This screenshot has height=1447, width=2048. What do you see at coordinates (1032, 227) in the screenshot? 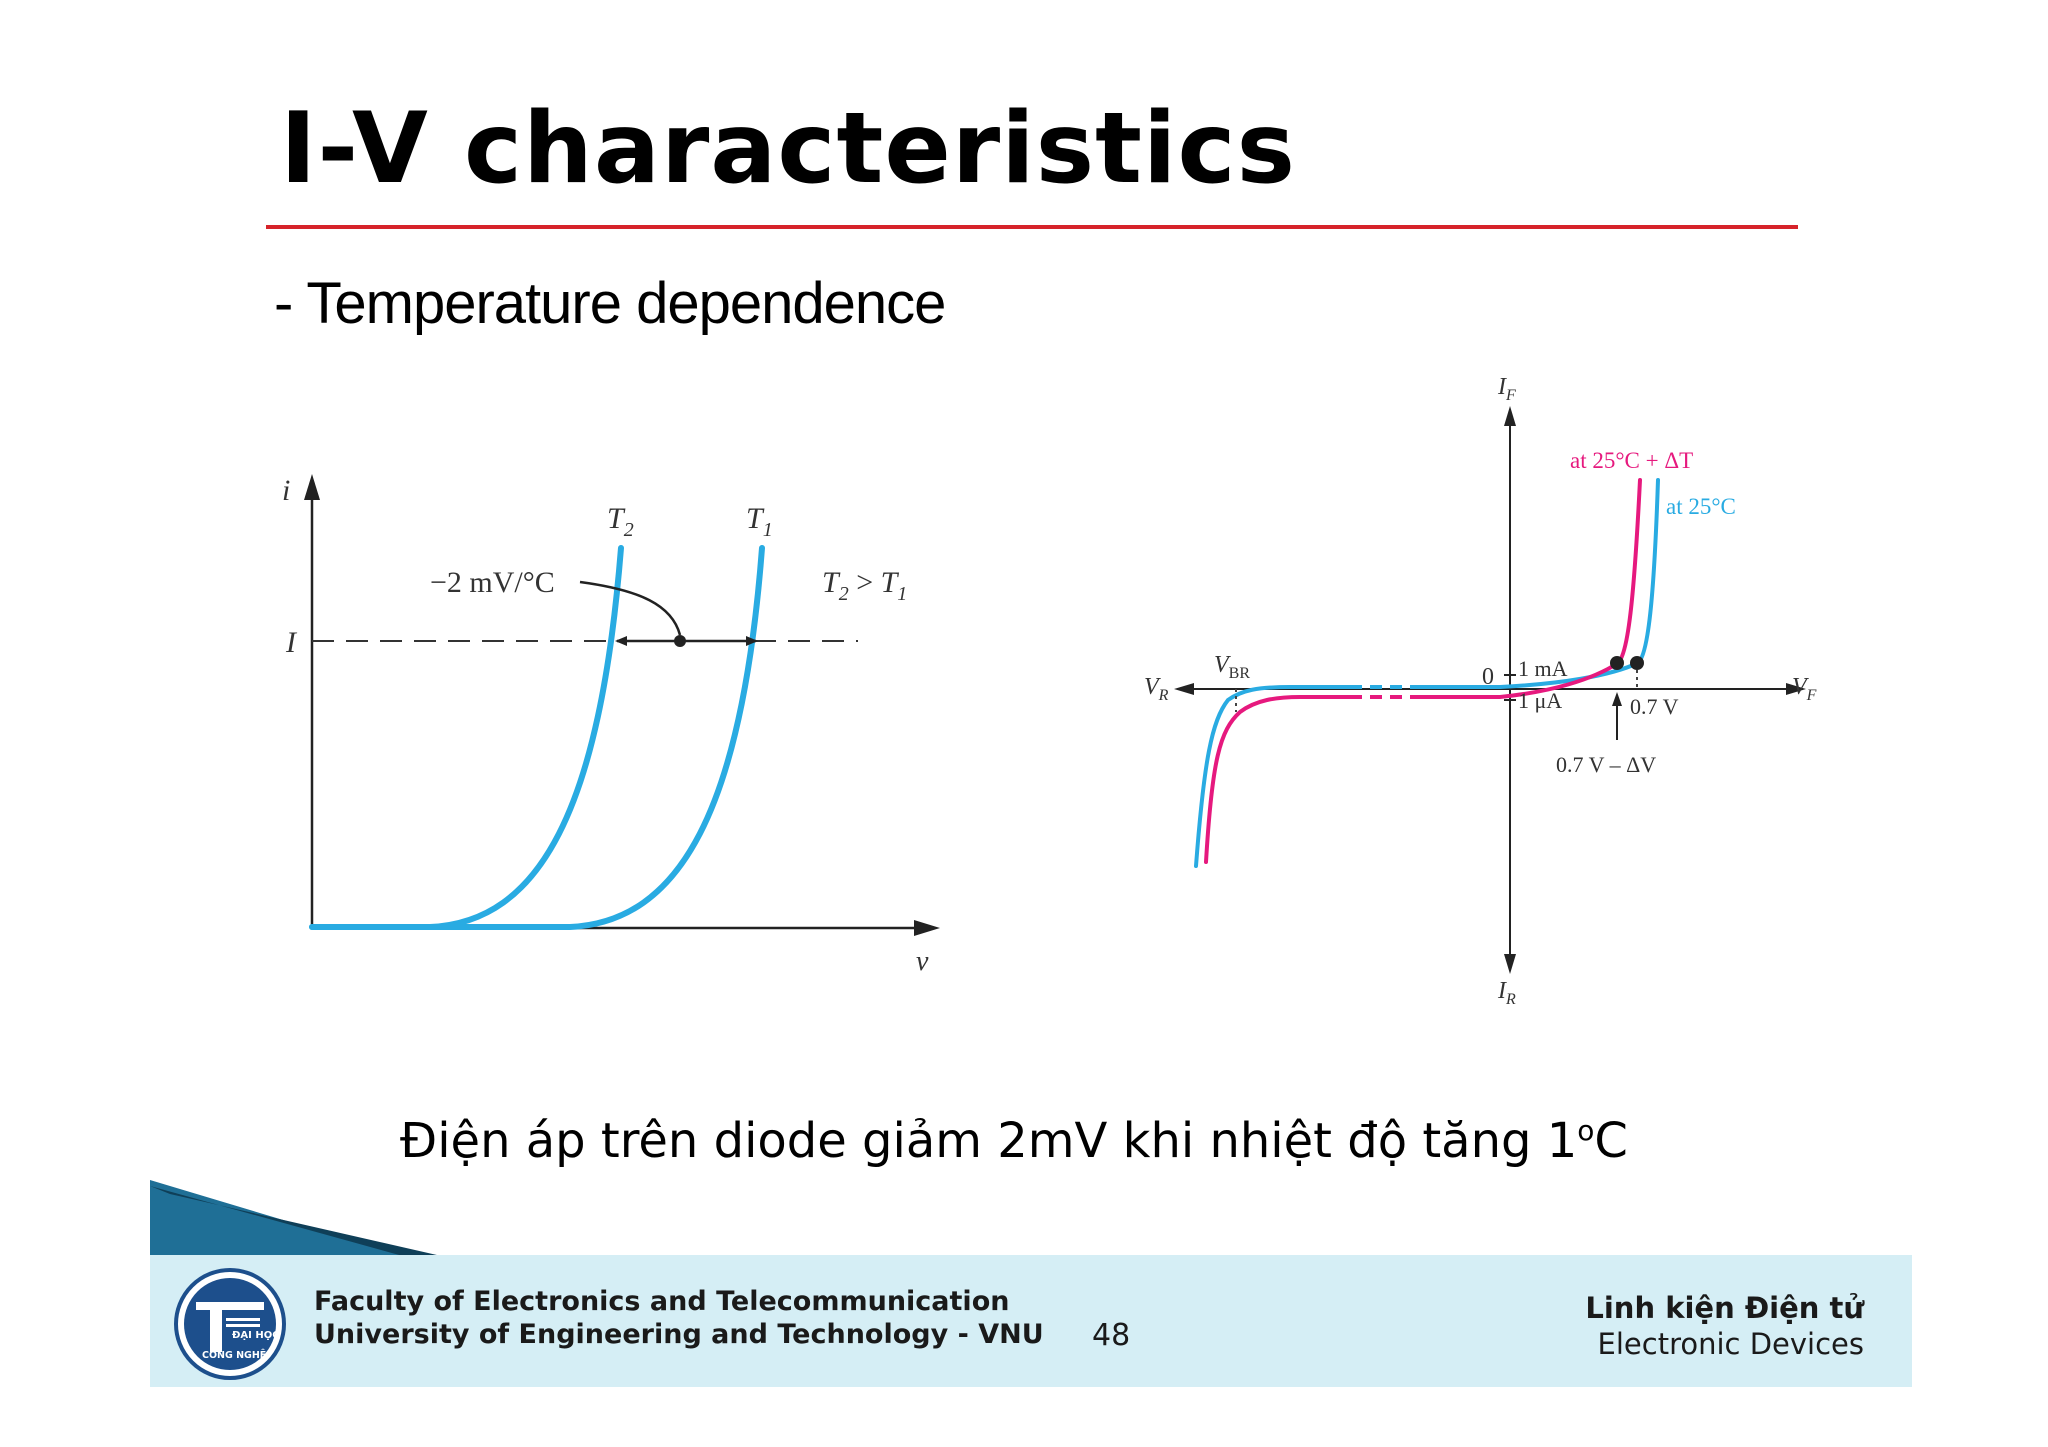
I see `title-underline` at bounding box center [1032, 227].